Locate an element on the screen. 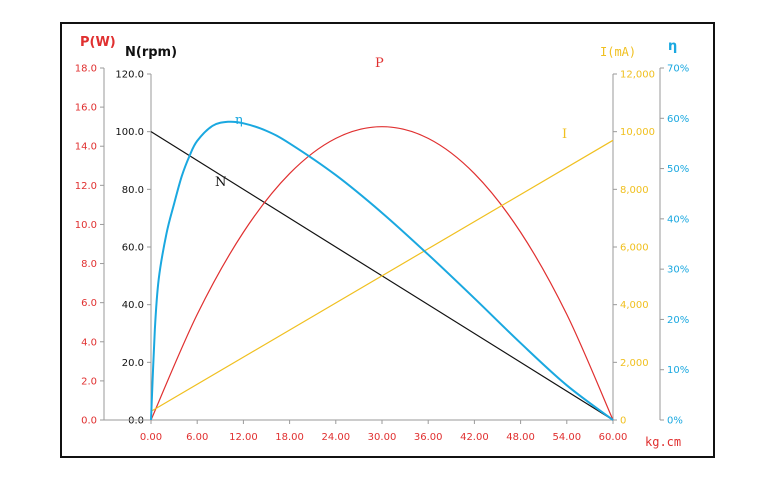 The width and height of the screenshot is (780, 480). I-tick-label: 4,000 is located at coordinates (634, 305).